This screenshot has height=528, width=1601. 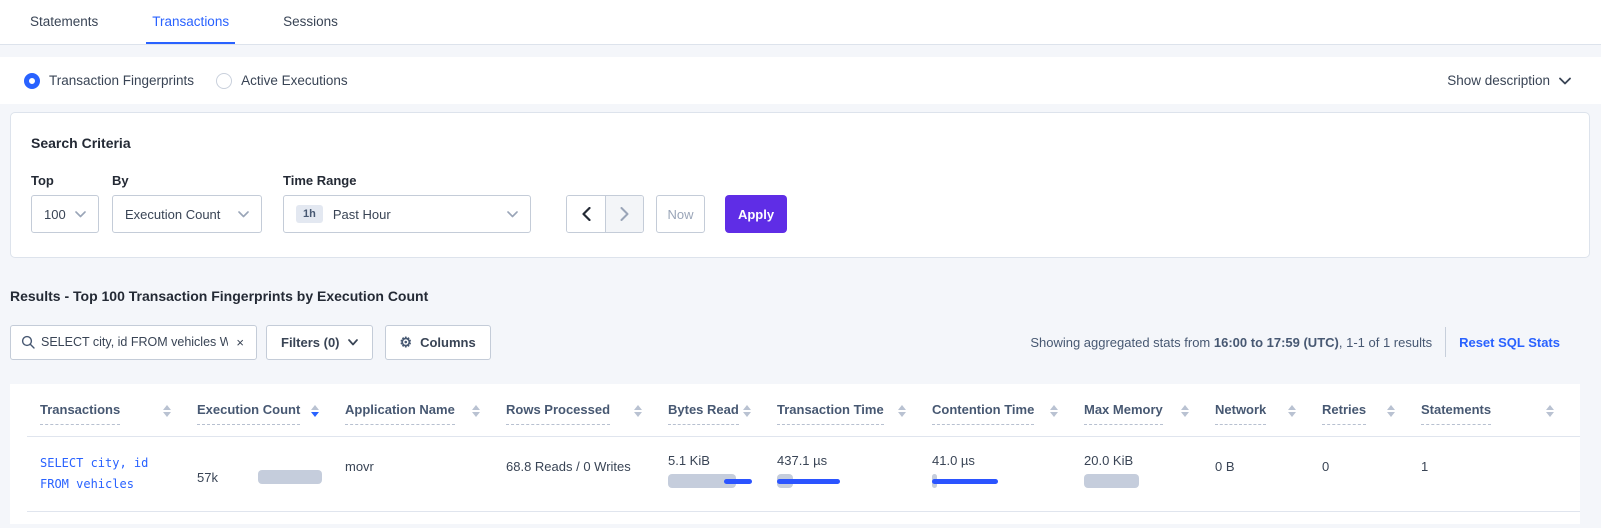 What do you see at coordinates (1425, 466) in the screenshot?
I see `cell-statements: 1` at bounding box center [1425, 466].